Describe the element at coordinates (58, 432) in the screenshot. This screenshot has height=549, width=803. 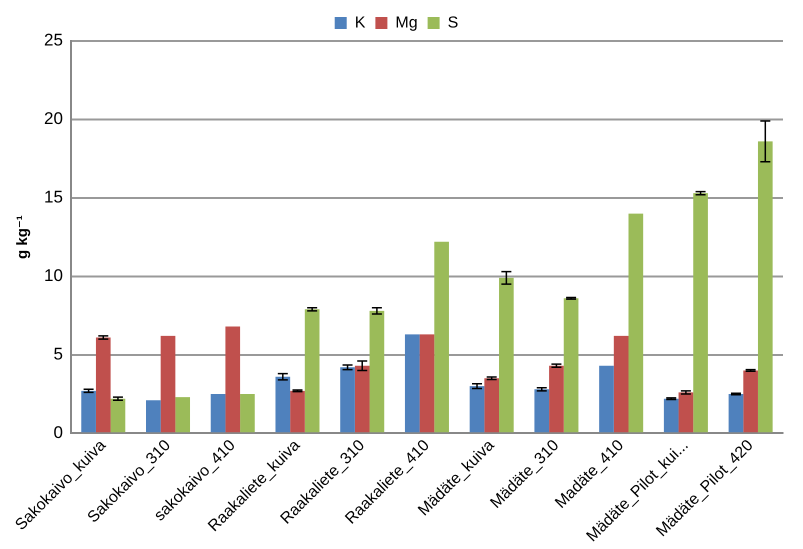
I see `y-tick-label: 0` at that location.